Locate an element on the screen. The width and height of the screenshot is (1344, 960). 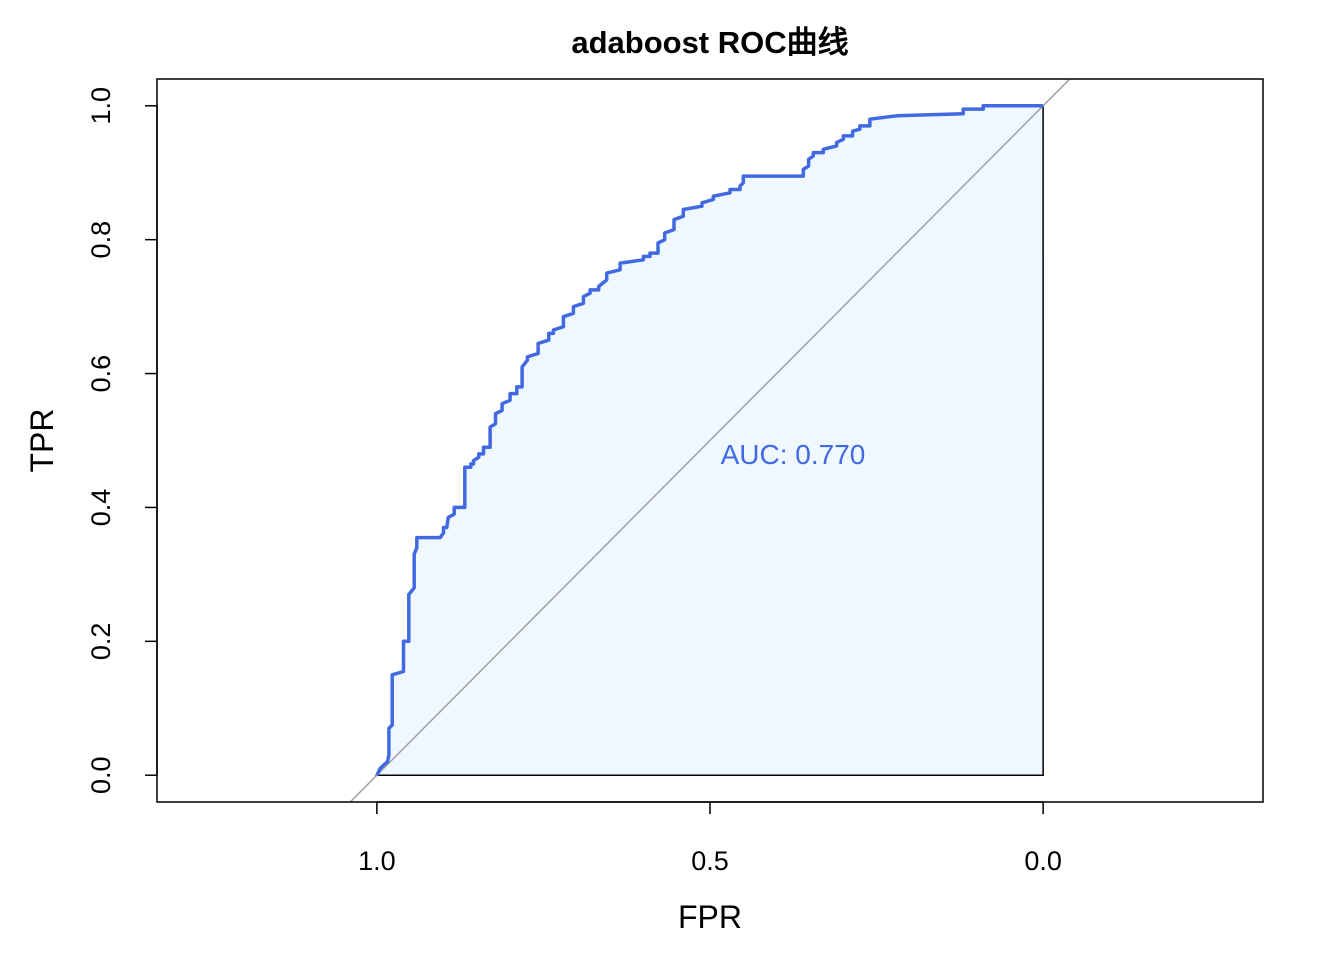
y-tick-label: 1.0 is located at coordinates (101, 106).